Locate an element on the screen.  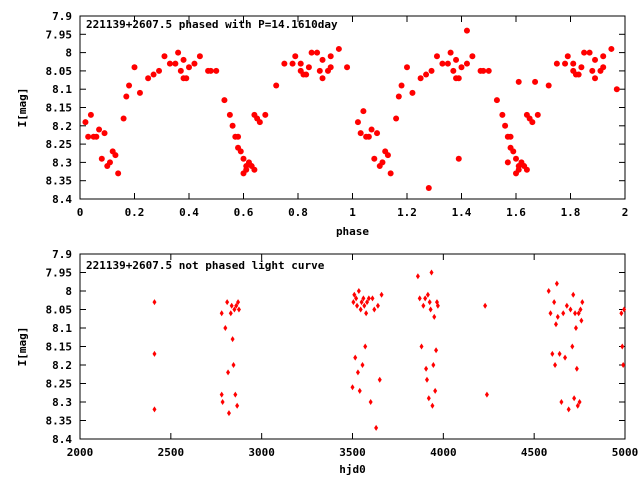
x-tick-label: 5000 is located at coordinates (625, 452).